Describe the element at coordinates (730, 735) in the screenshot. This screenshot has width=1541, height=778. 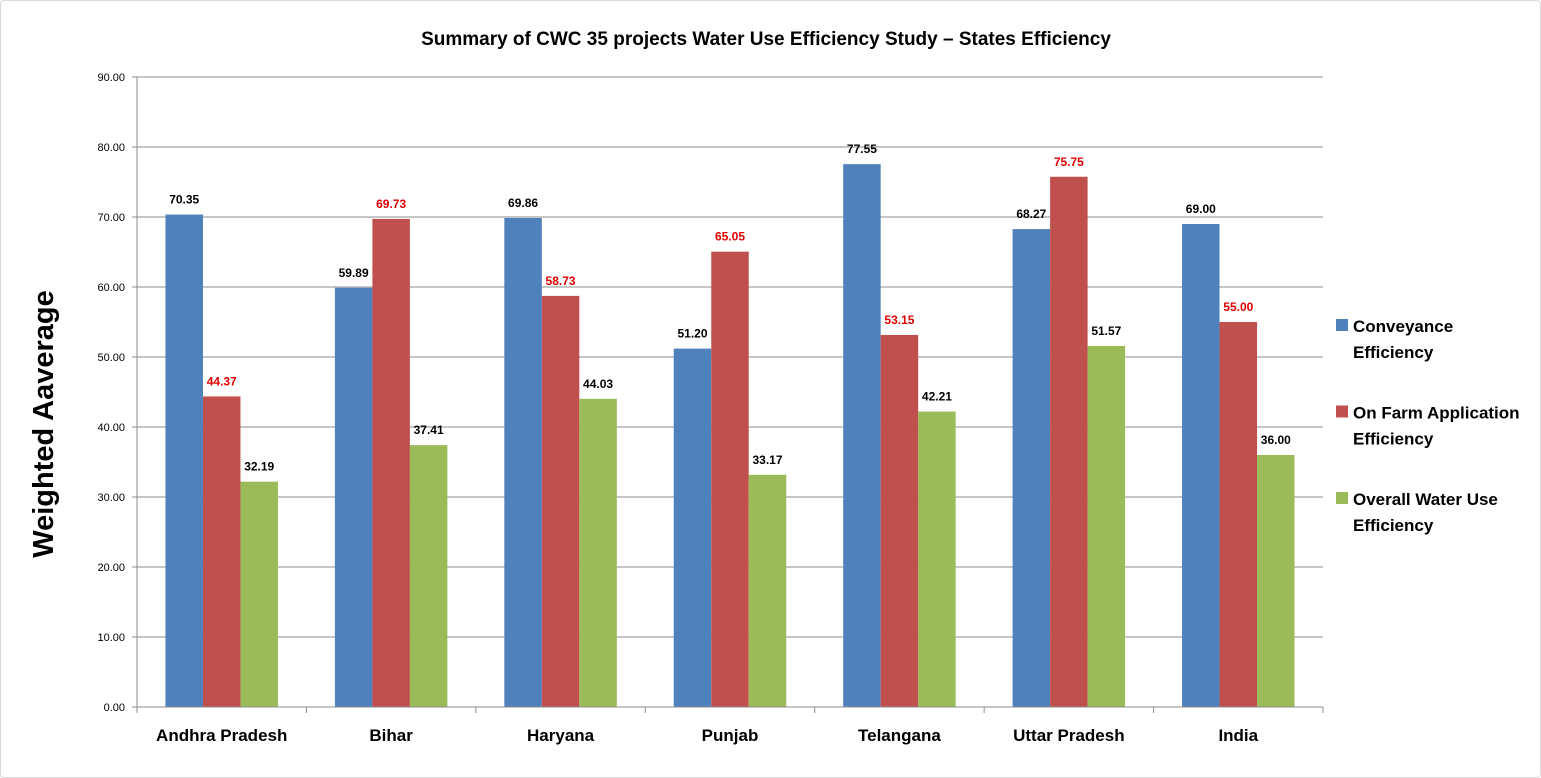
I see `x-category-label: Punjab` at that location.